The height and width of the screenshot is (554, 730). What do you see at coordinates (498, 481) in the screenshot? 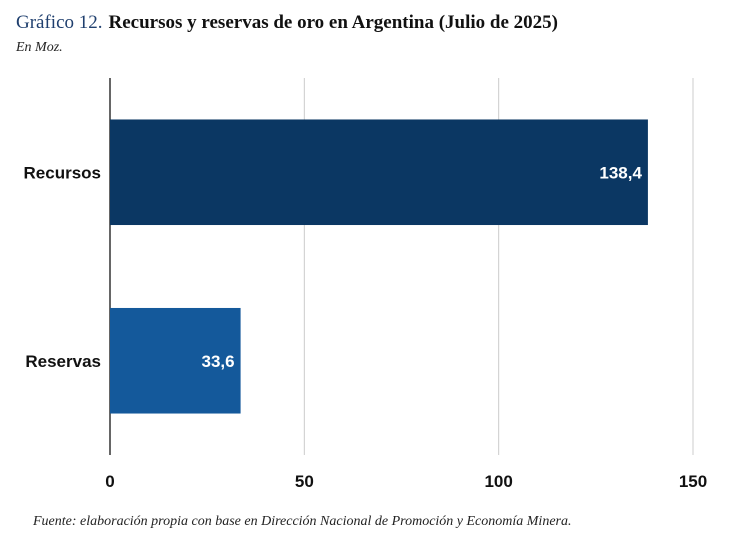
I see `x-tick-label: 100` at bounding box center [498, 481].